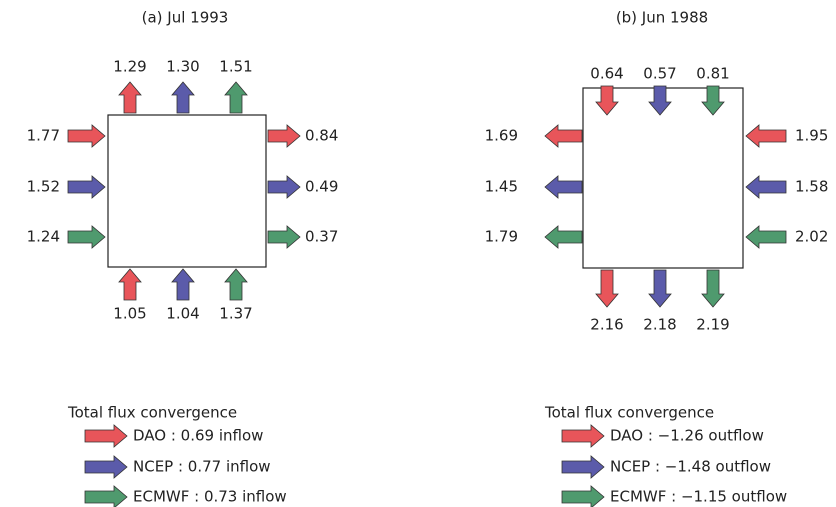  Describe the element at coordinates (202, 467) in the screenshot. I see `legend-entry: NCEP : 0.77 inflow` at that location.